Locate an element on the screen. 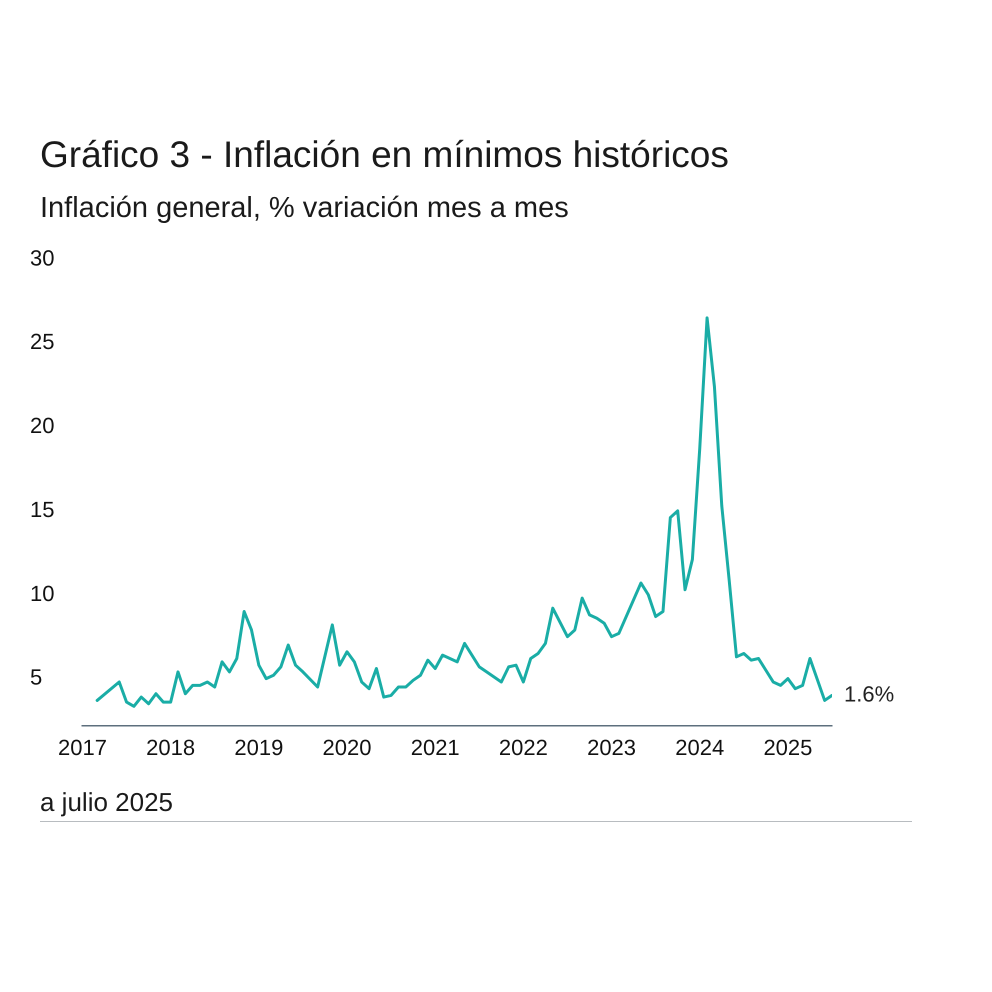  x-tick-label: 2025 is located at coordinates (787, 747).